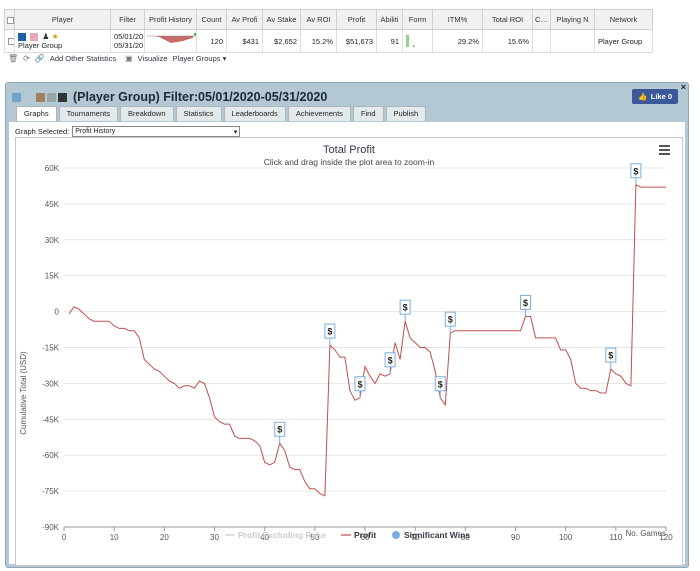  I want to click on legend-item-profit: Profit, so click(358, 535).